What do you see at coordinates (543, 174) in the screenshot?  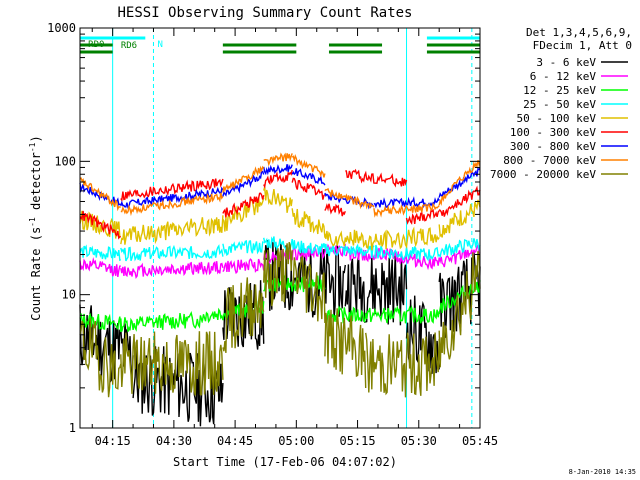 I see `legend-label-8: 7000 - 20000 keV` at bounding box center [543, 174].